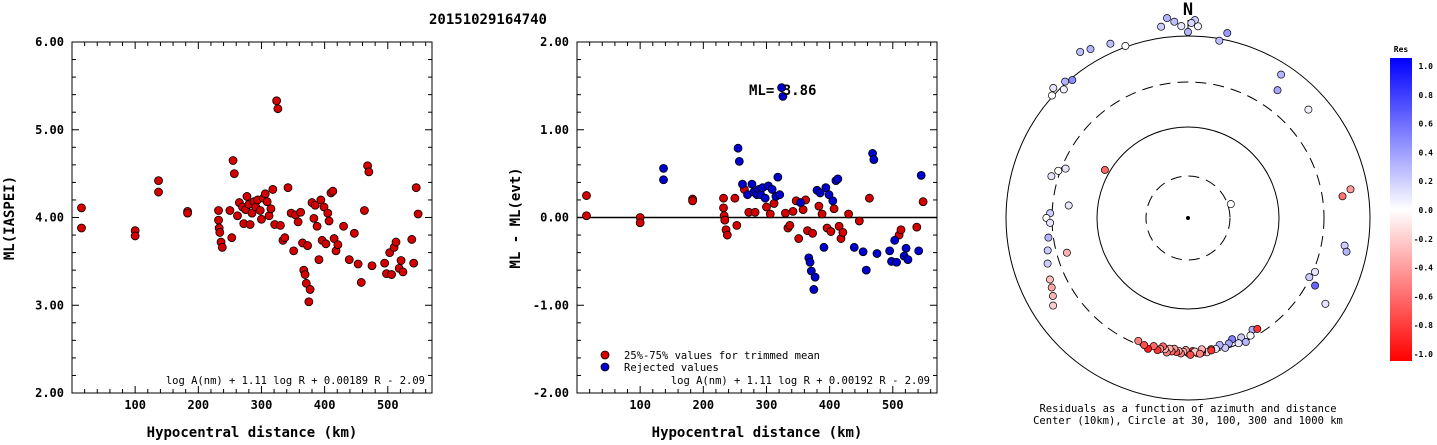 Image resolution: width=1437 pixels, height=445 pixels. I want to click on colorbar-tick-label: 0.4, so click(1426, 152).